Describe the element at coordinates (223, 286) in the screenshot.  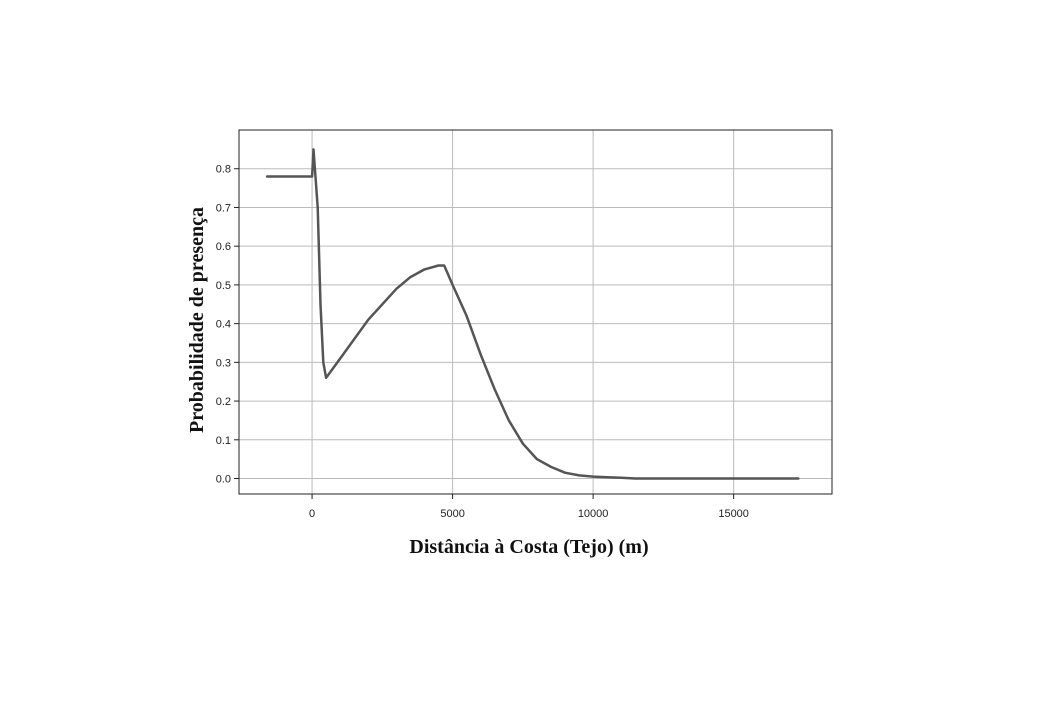
I see `y-tick-label: 0.5` at that location.